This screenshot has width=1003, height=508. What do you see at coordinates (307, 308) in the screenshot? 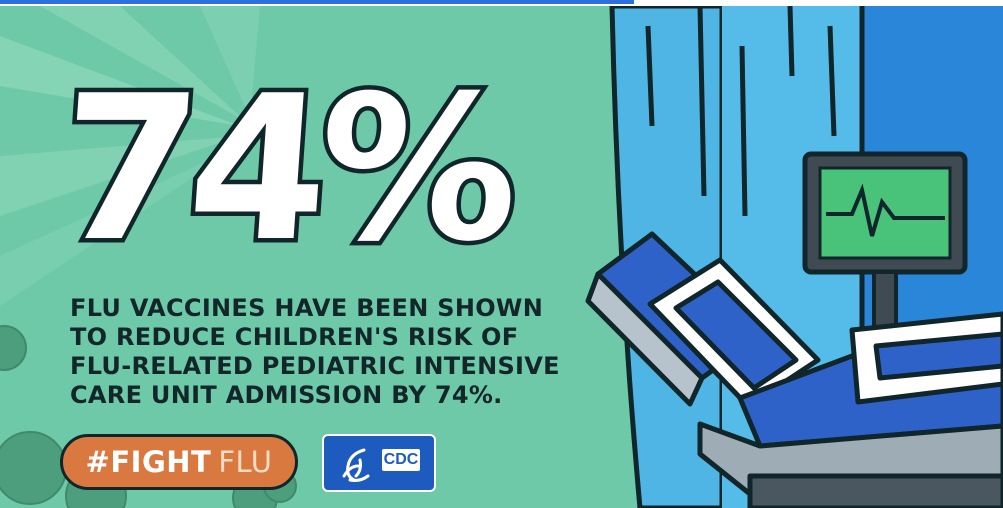
I see `message-line-1: FLU VACCINES HAVE BEEN SHOWN` at bounding box center [307, 308].